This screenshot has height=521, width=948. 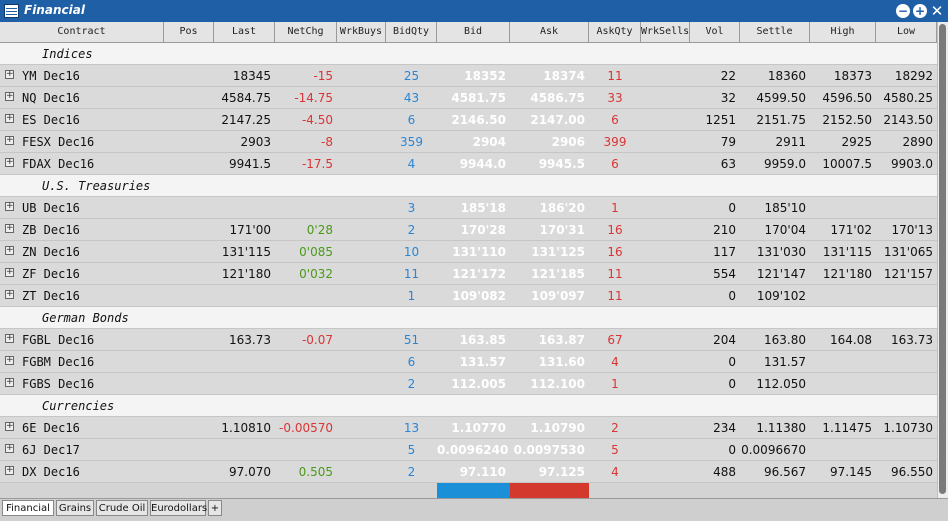 I want to click on contract-row: + FGBS Dec16 2 112.005 112.100 1 0 112.050, so click(x=468, y=384).